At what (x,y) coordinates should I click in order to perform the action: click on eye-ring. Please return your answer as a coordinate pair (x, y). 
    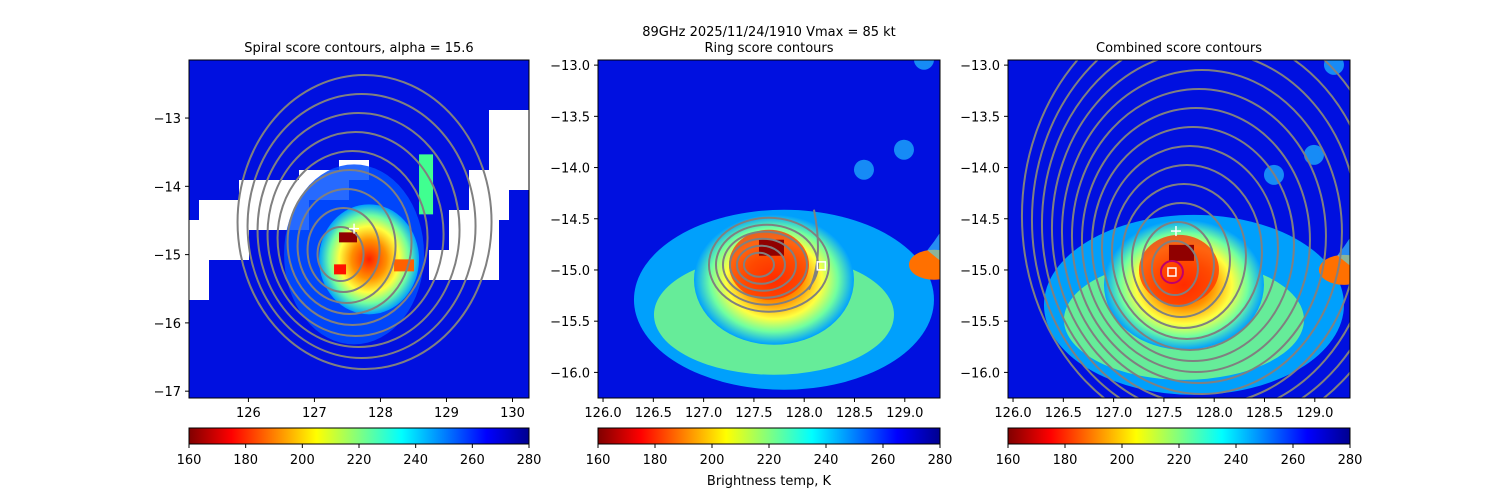
    Looking at the image, I should click on (1171, 272).